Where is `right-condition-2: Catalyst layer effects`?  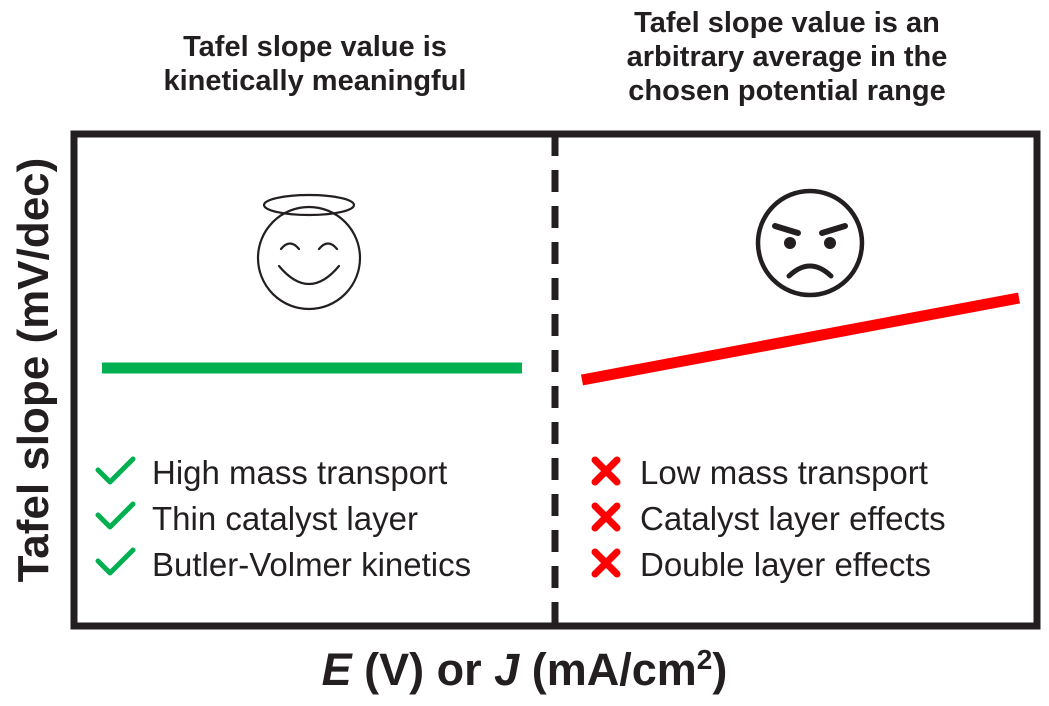 right-condition-2: Catalyst layer effects is located at coordinates (793, 518).